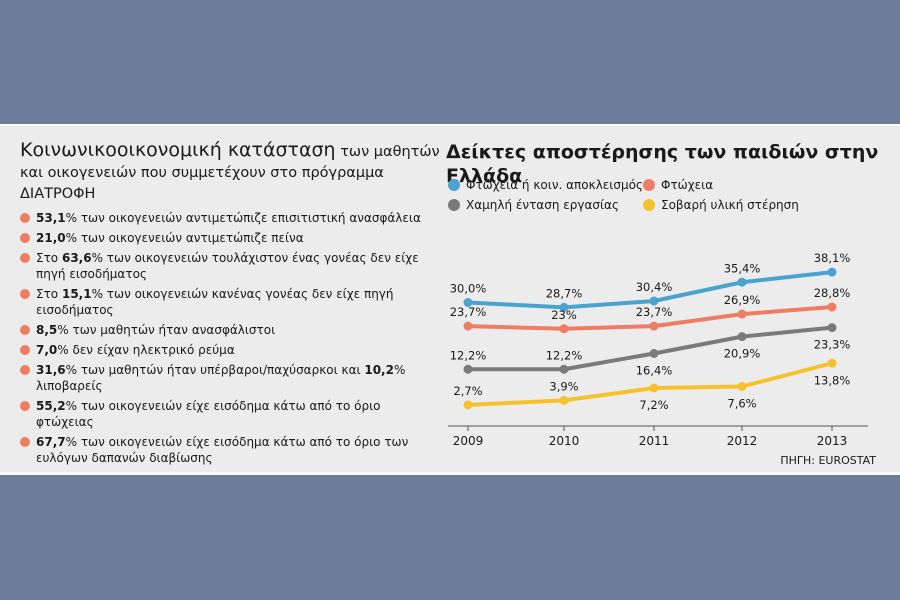 The height and width of the screenshot is (600, 900). I want to click on stat-text: % των οικογενειών αντιμετώπιζε πείνα, so click(184, 238).